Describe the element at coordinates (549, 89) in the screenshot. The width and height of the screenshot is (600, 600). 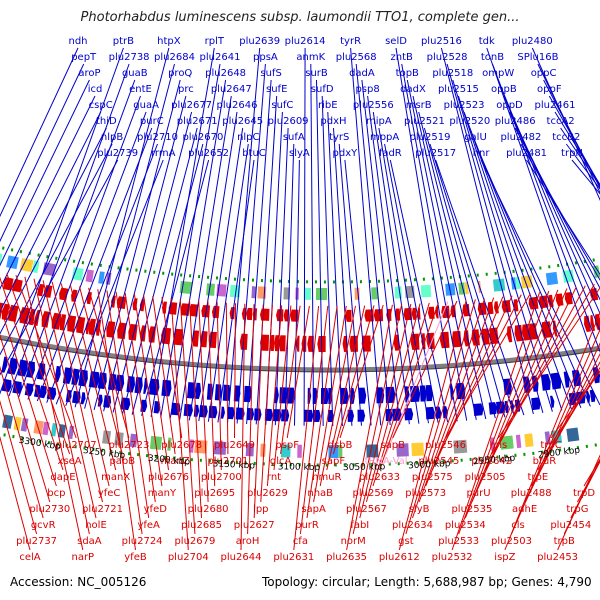
I see `forward-gene-label: oppF` at that location.